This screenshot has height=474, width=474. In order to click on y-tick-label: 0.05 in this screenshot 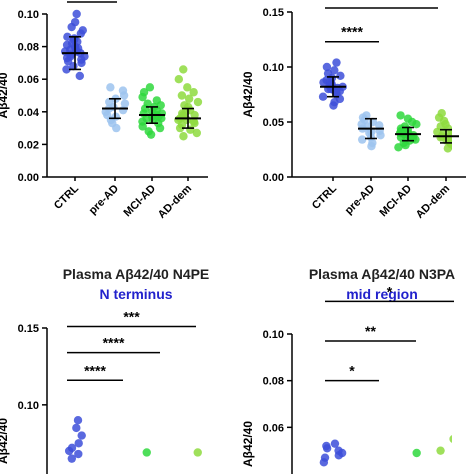, I will do `click(273, 123)`.